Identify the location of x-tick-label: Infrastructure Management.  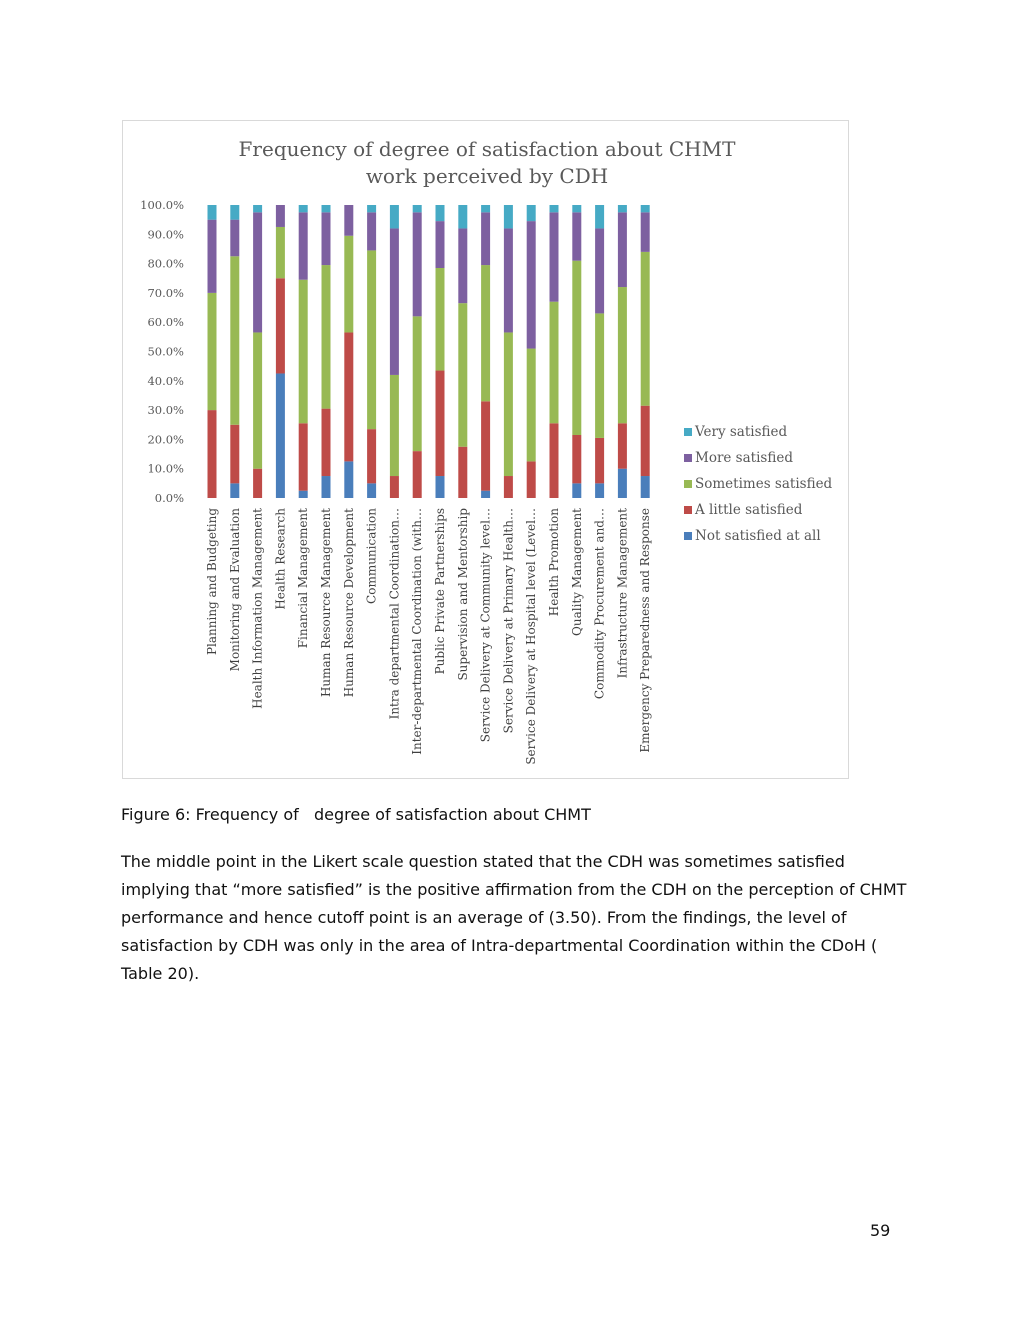
(622, 593).